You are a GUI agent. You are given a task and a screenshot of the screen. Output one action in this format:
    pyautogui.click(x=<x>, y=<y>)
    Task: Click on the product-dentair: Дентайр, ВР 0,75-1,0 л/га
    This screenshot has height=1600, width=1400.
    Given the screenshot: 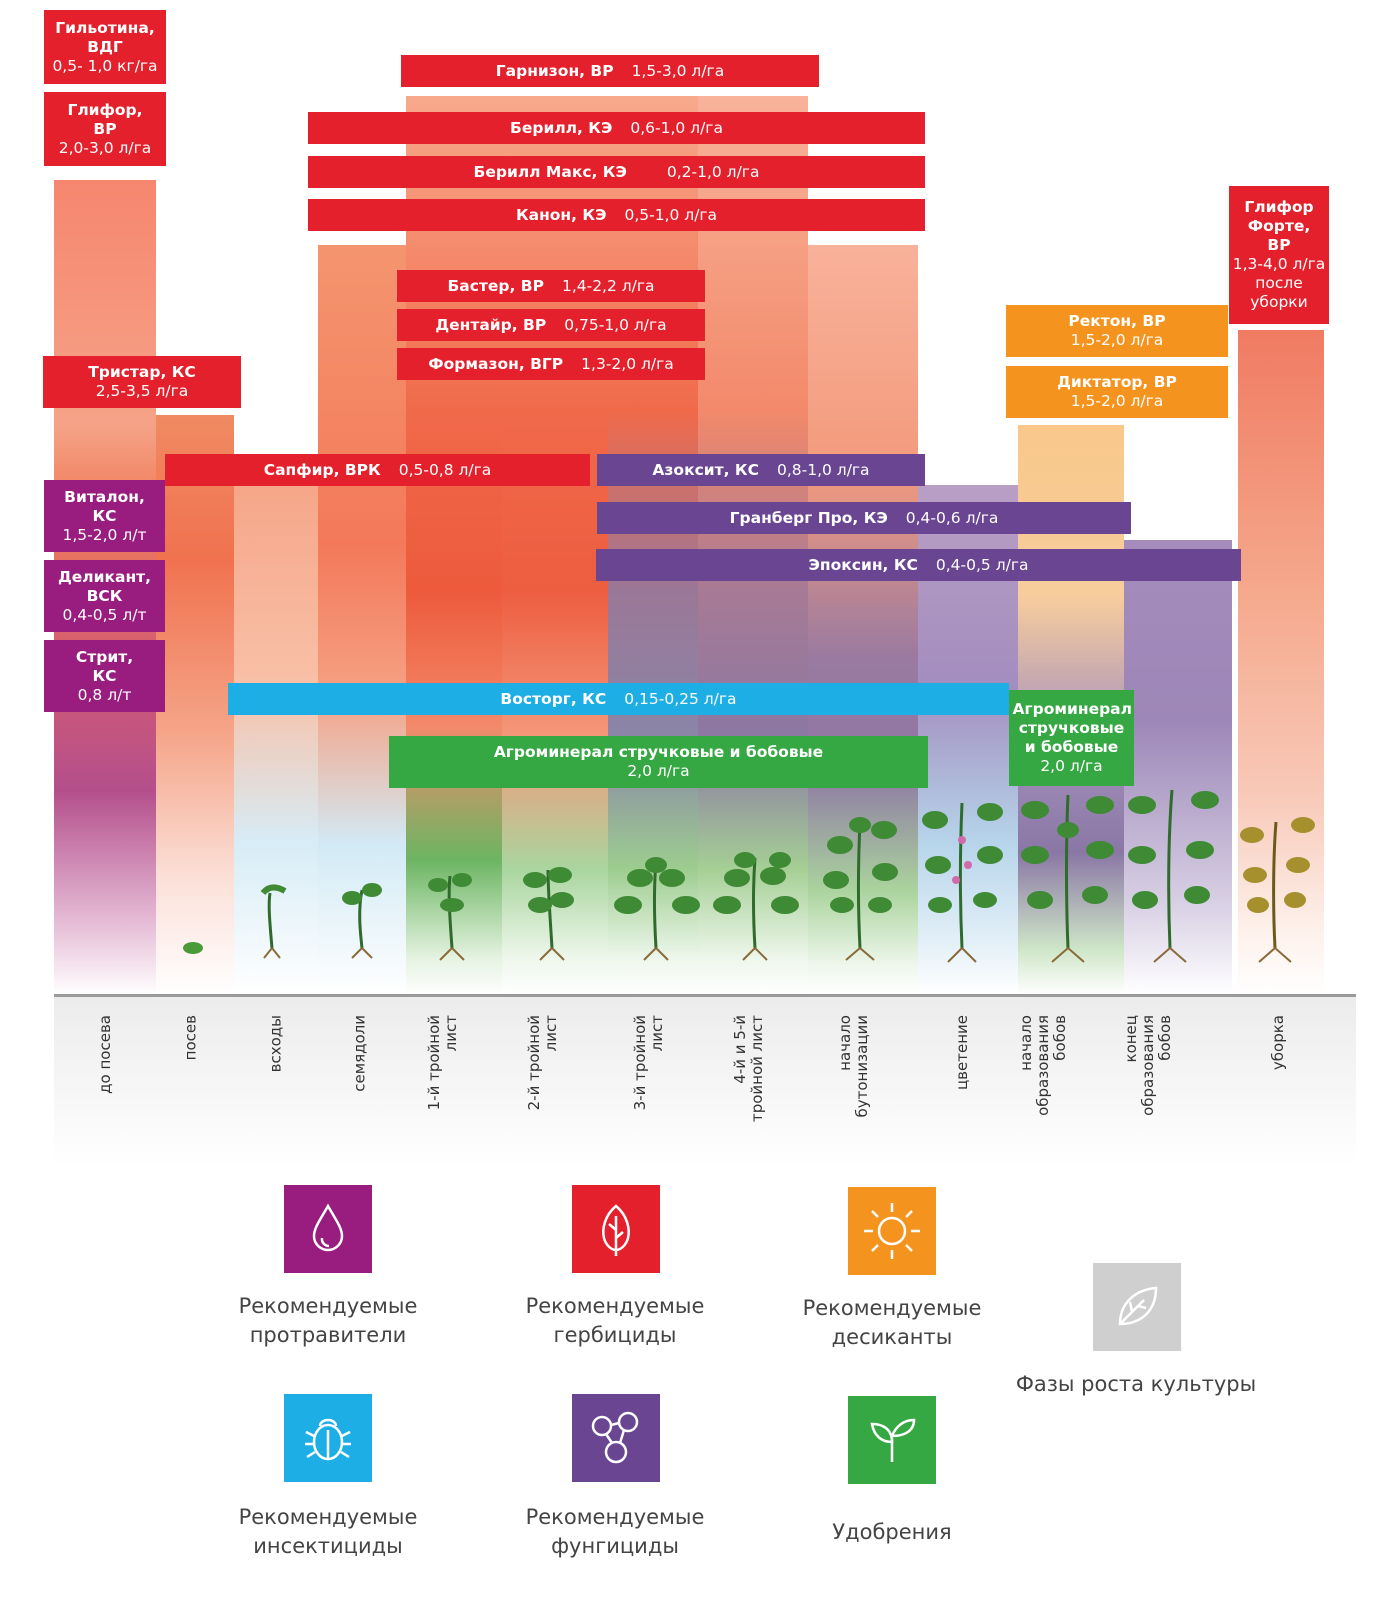 What is the action you would take?
    pyautogui.click(x=551, y=325)
    